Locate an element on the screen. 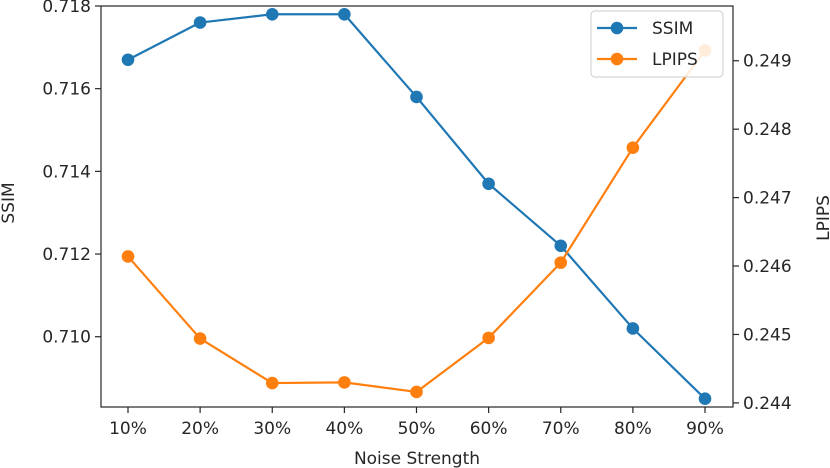 The height and width of the screenshot is (468, 830). x-tick-label: 50% is located at coordinates (417, 429).